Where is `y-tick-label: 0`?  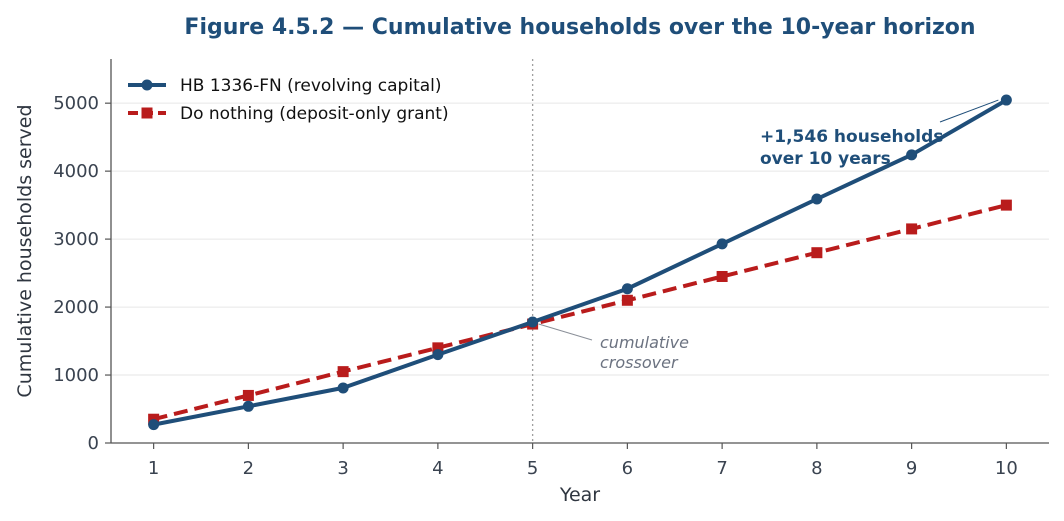 y-tick-label: 0 is located at coordinates (93, 443).